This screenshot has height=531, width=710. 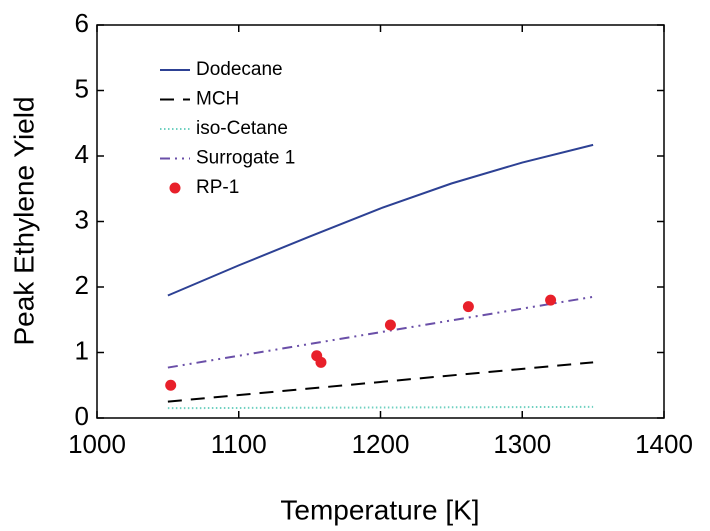 I want to click on x-tick-label: 1400, so click(x=664, y=444).